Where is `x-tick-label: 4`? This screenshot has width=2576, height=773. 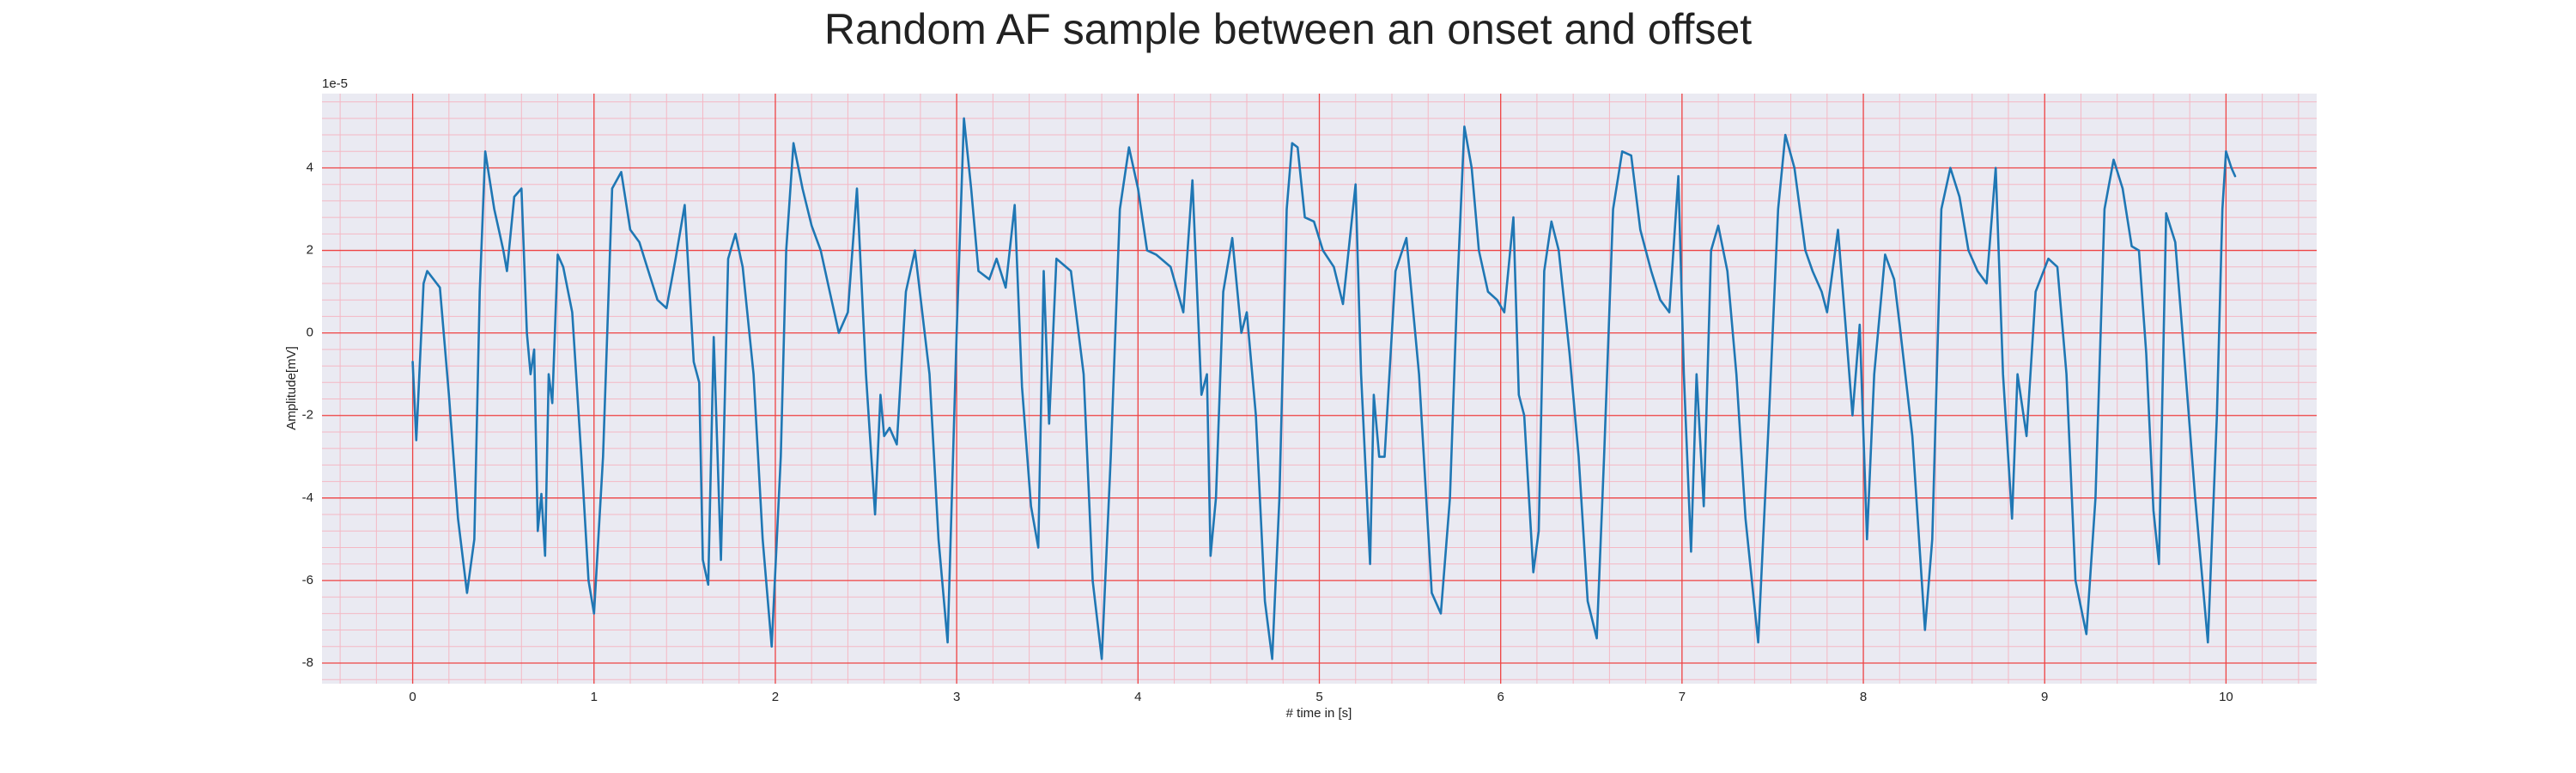
x-tick-label: 4 is located at coordinates (1137, 697).